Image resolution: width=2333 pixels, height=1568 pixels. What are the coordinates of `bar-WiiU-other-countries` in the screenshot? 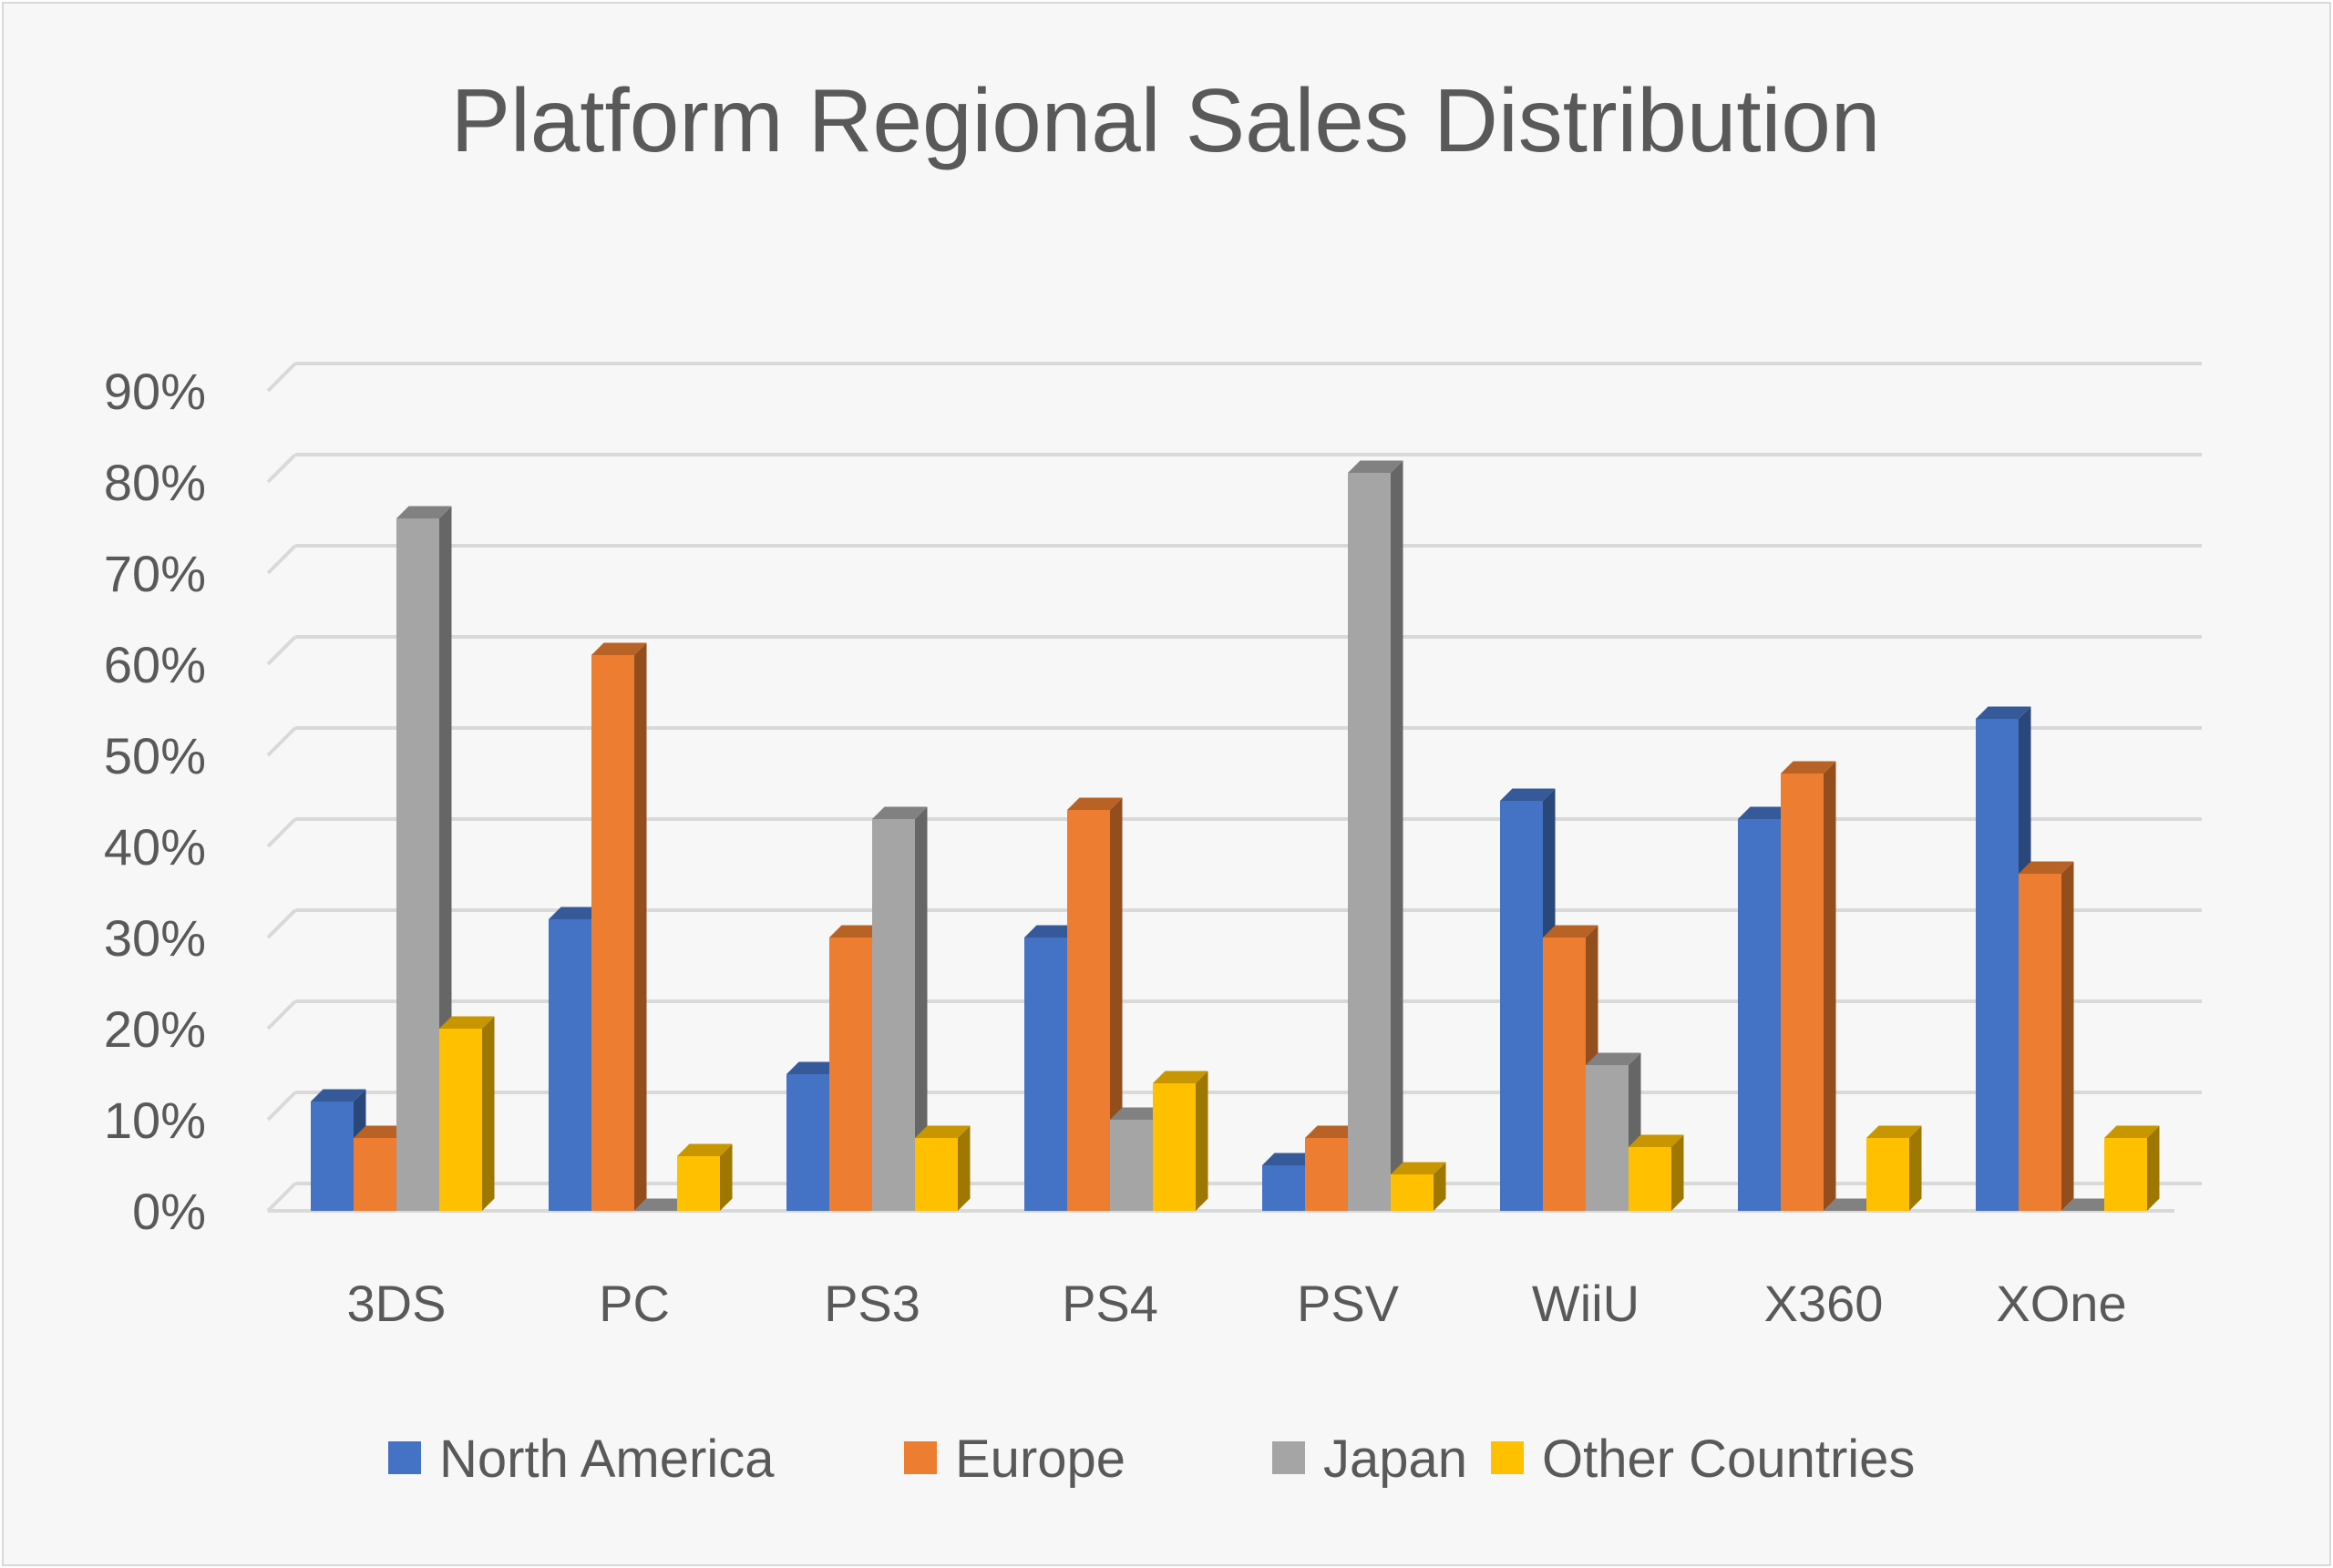 It's located at (1657, 1172).